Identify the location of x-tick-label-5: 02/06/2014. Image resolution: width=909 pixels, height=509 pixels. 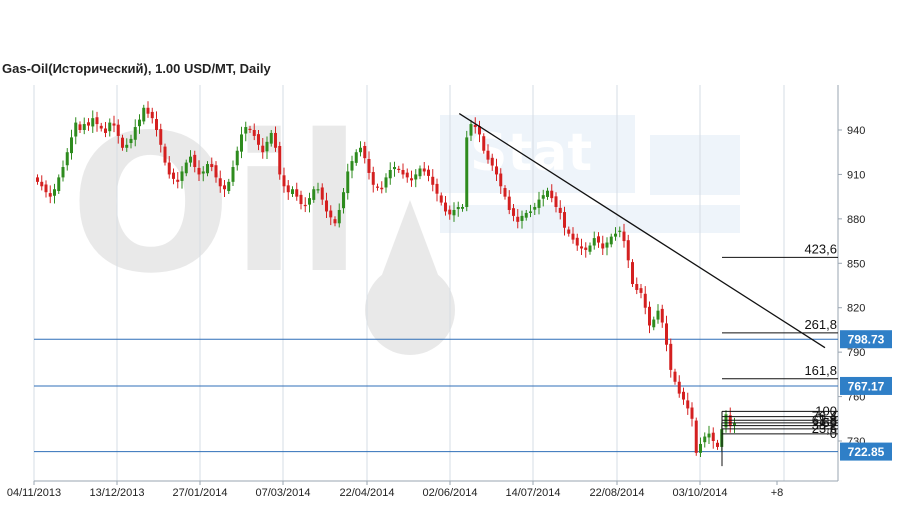
(449, 493).